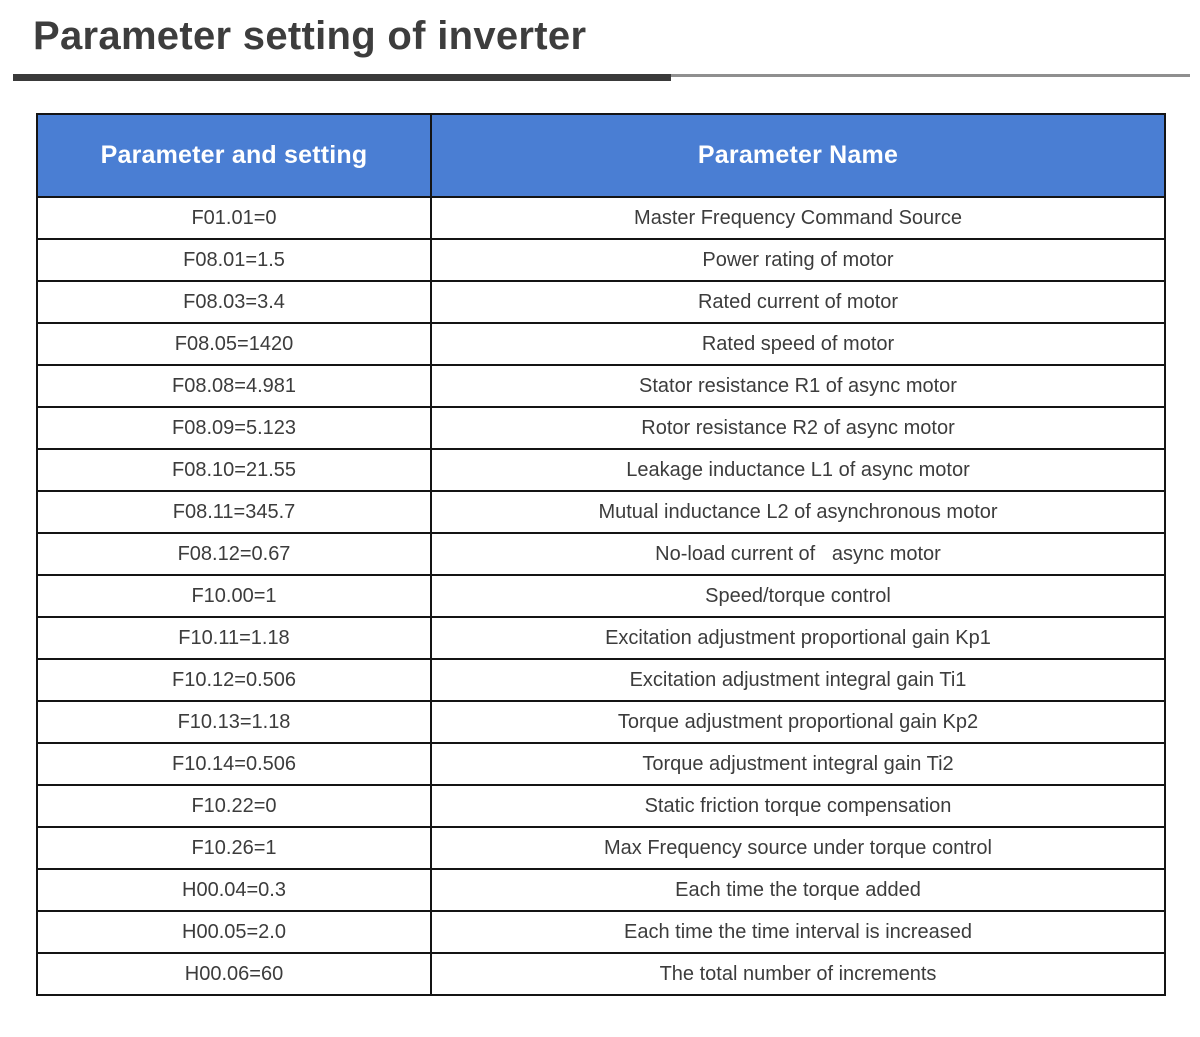  Describe the element at coordinates (798, 428) in the screenshot. I see `parameter-name-cell: Rotor resistance R2 of async motor` at that location.